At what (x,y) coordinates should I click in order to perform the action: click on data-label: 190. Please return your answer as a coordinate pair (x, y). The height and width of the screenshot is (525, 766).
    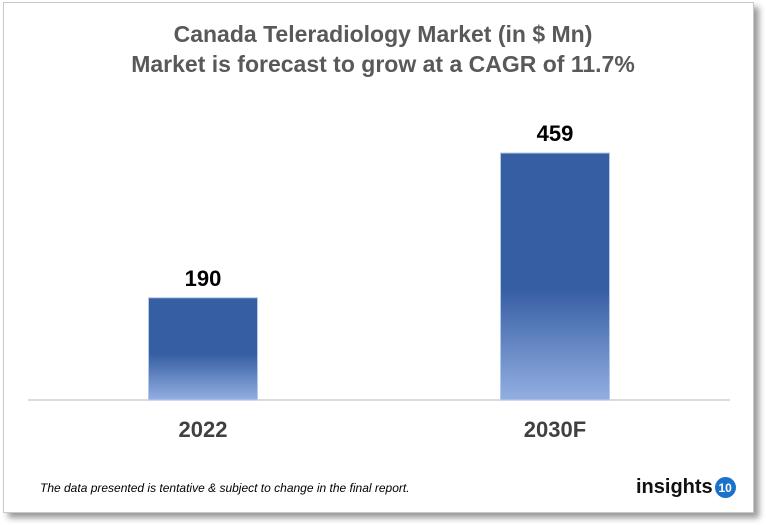
    Looking at the image, I should click on (203, 278).